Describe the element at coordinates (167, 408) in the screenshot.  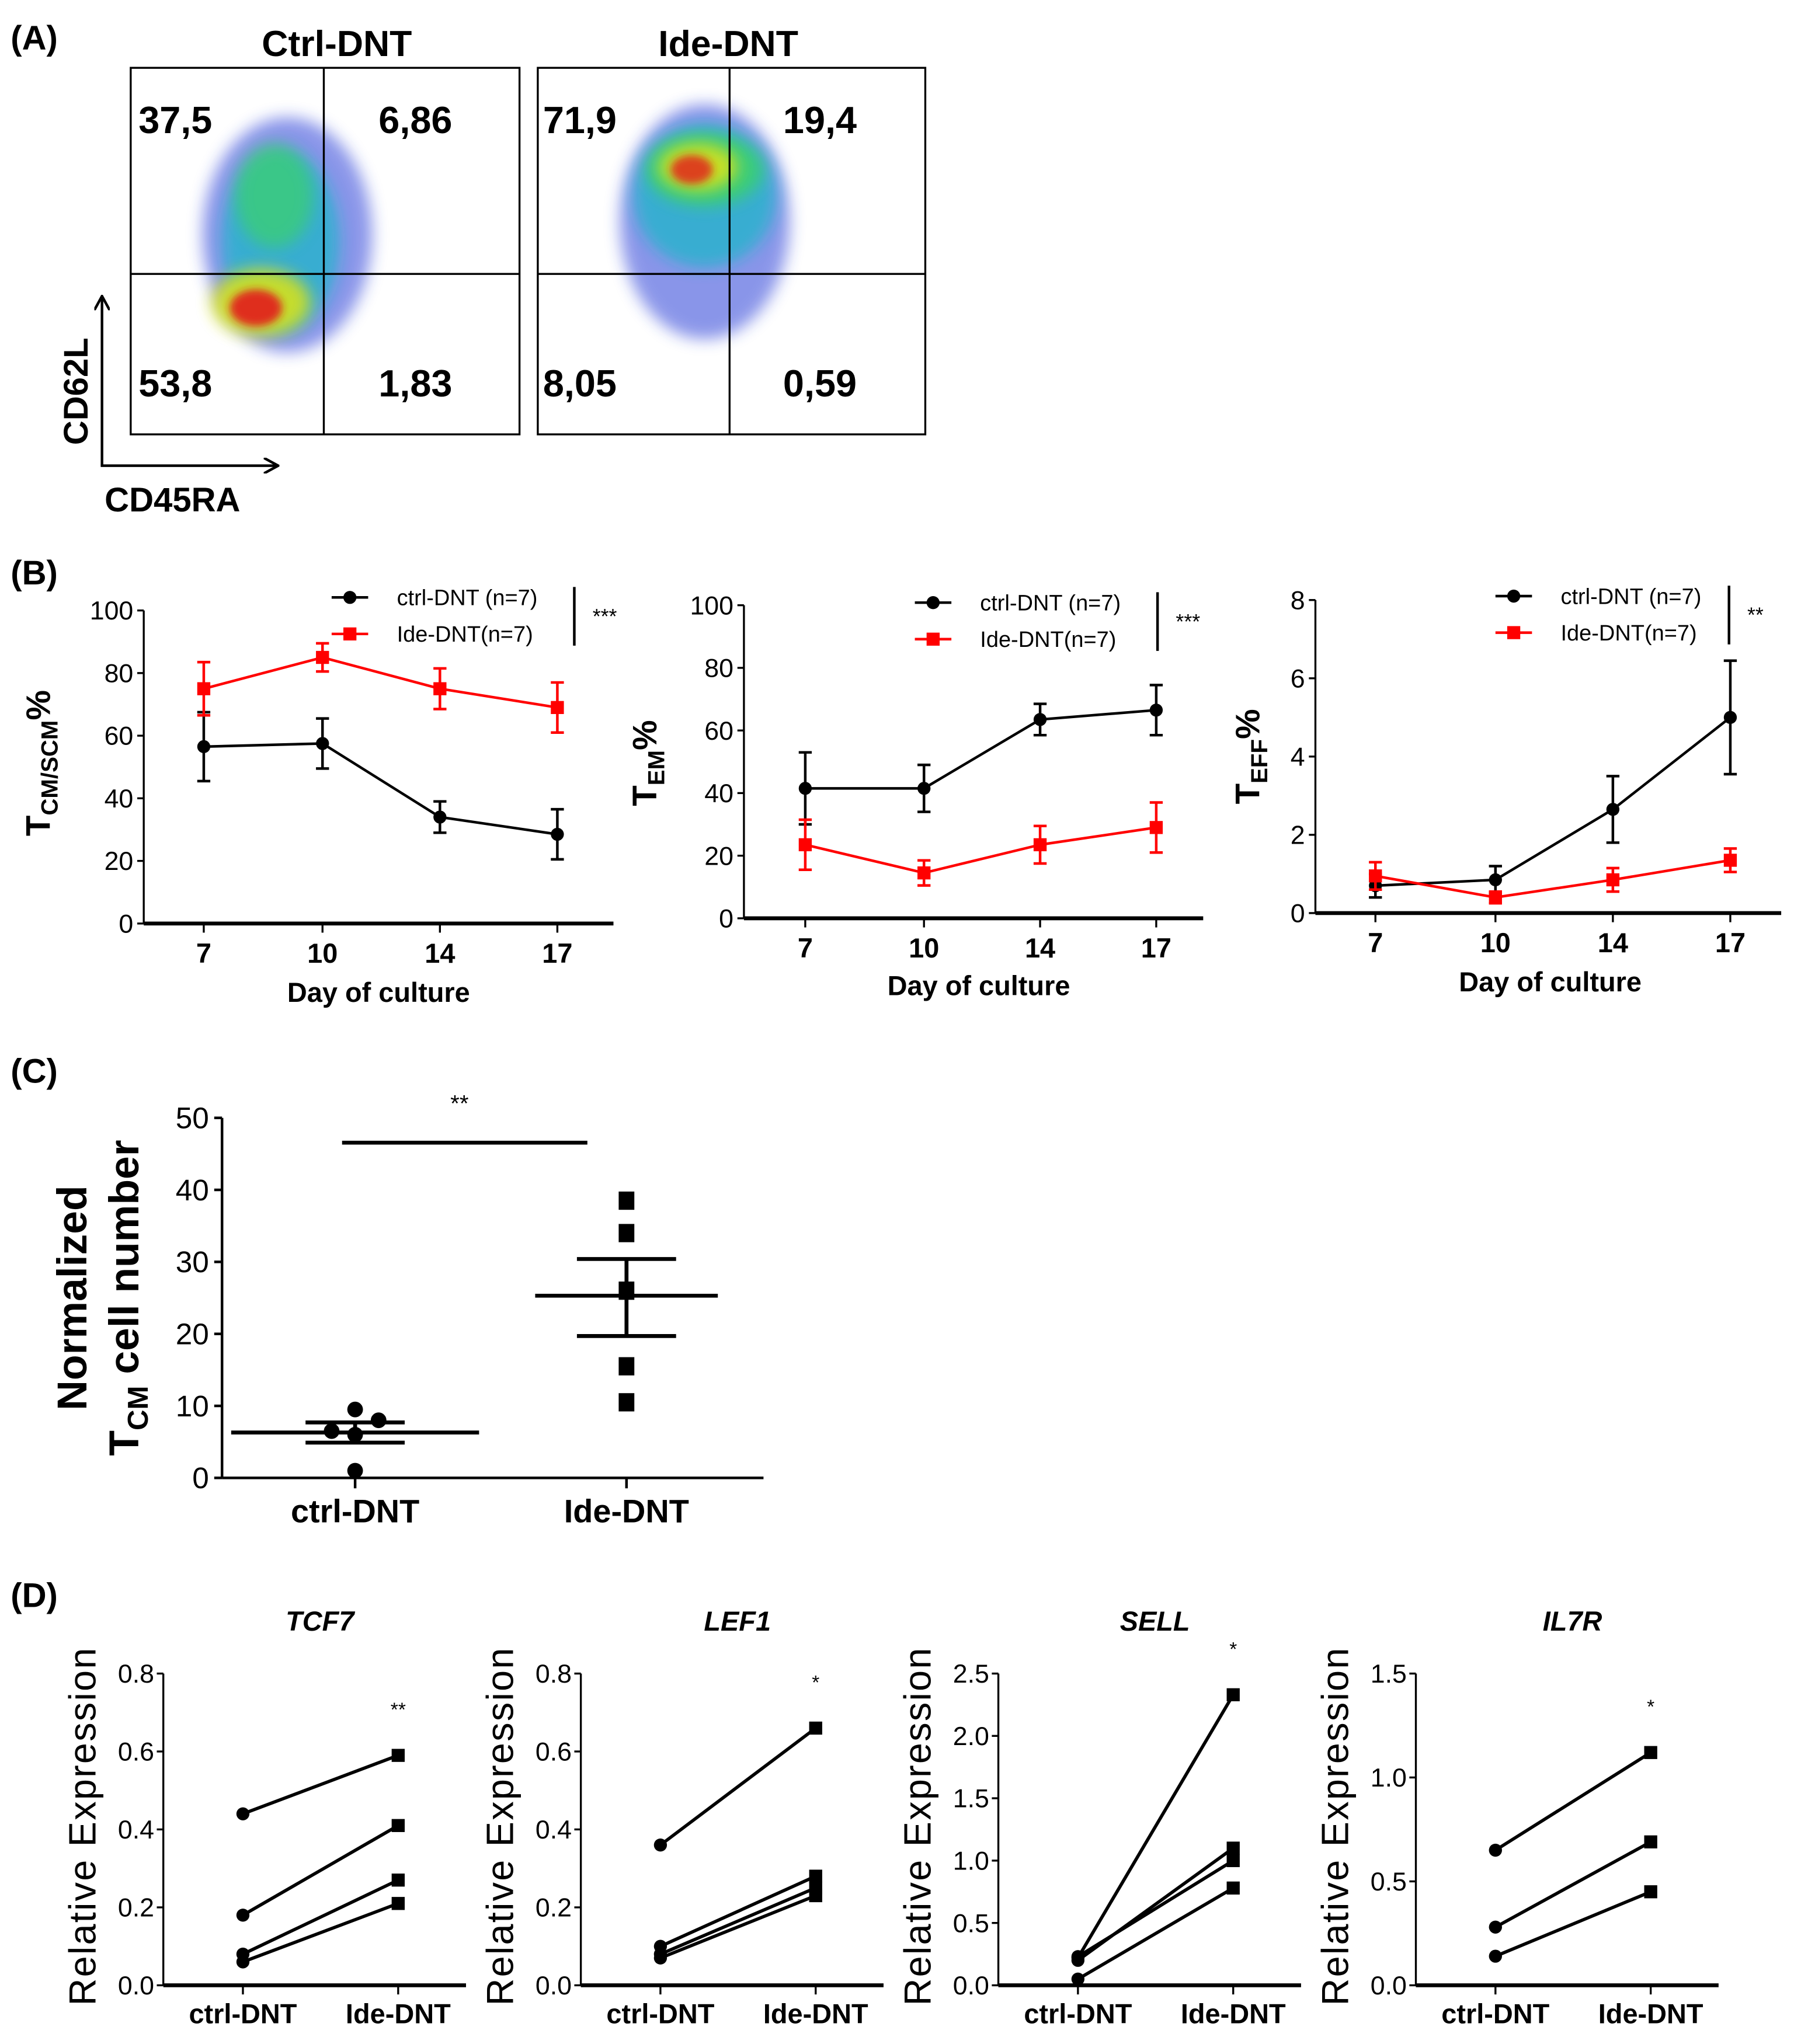
I see `flow-axes: CD62L CD45RA` at that location.